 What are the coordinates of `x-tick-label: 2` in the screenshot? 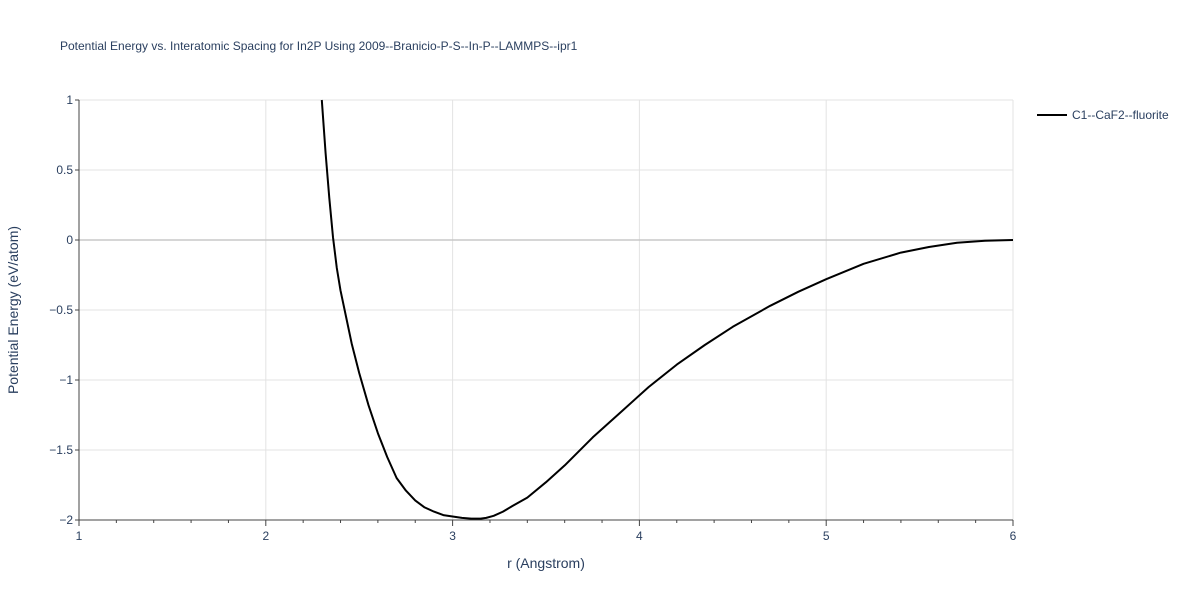 It's located at (265, 536).